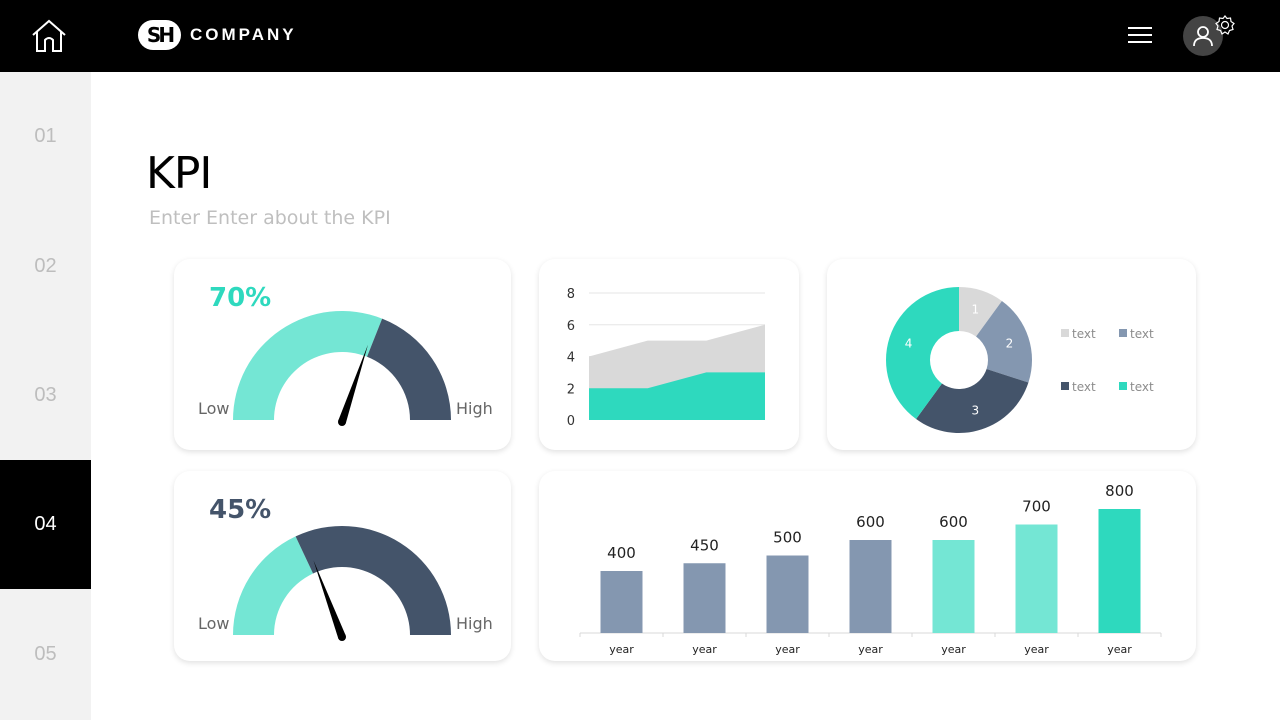 This screenshot has width=1280, height=720. What do you see at coordinates (45, 654) in the screenshot?
I see `sidebar-item-05: 05` at bounding box center [45, 654].